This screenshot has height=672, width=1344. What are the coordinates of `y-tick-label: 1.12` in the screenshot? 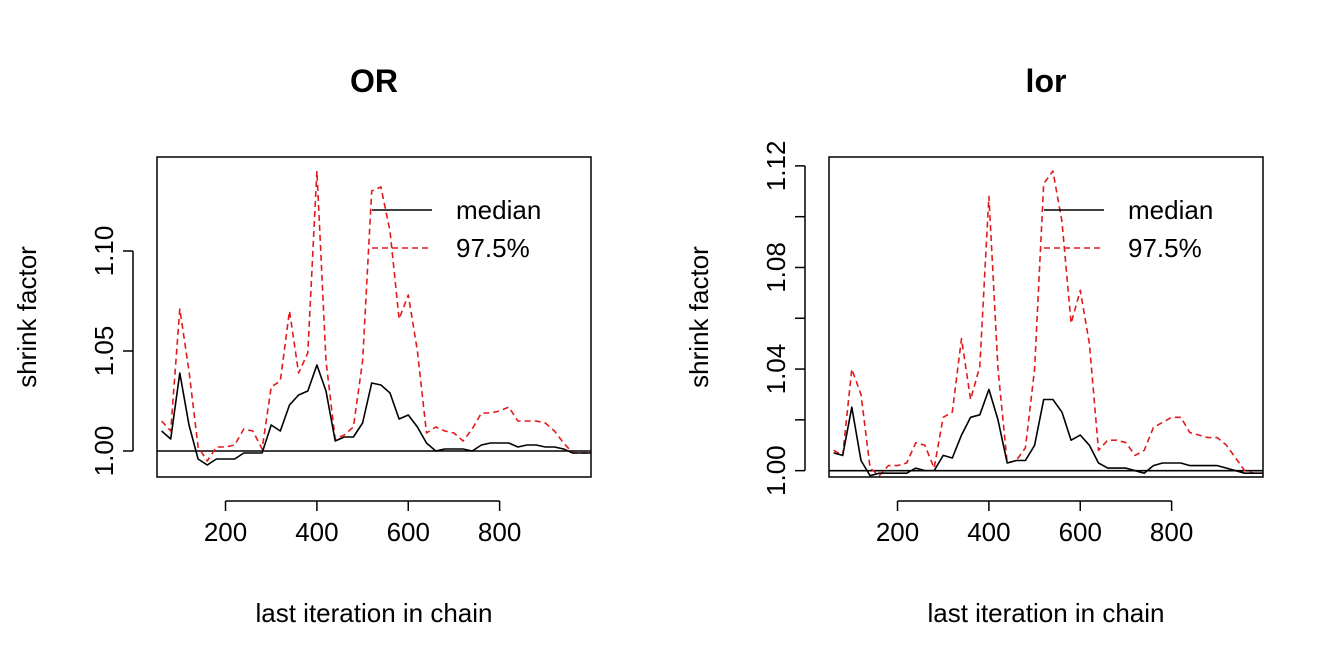 It's located at (776, 166).